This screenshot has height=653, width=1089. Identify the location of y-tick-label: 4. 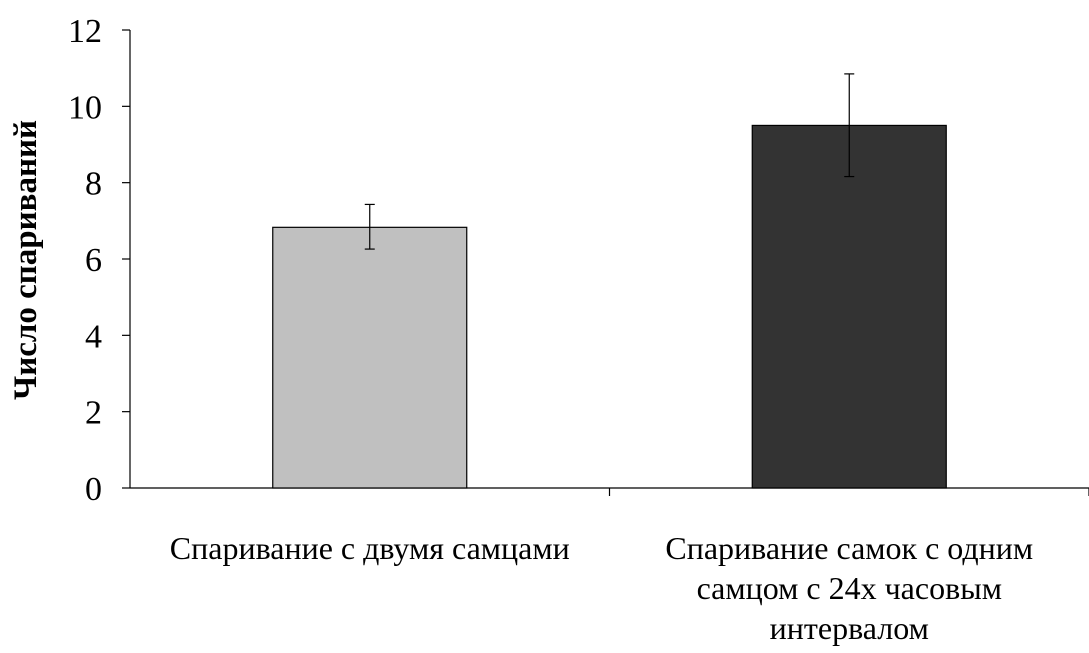
(93, 336).